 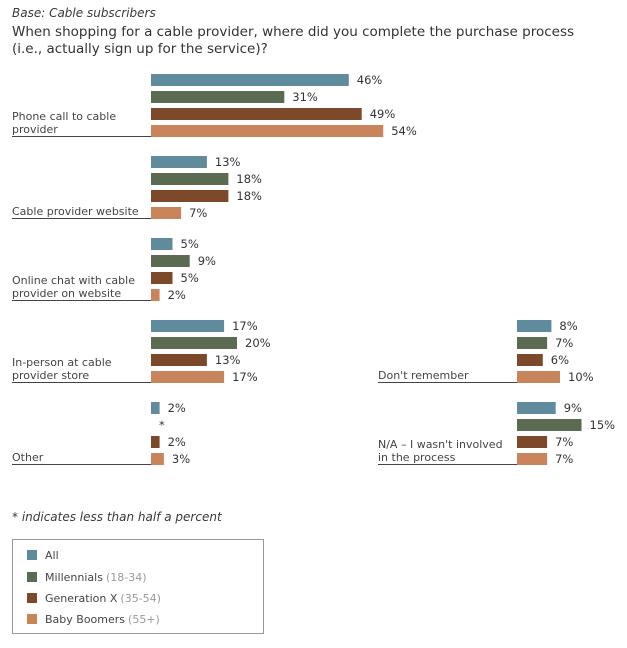 I want to click on legend-item-millennials: Millennials (18-34), so click(x=87, y=577).